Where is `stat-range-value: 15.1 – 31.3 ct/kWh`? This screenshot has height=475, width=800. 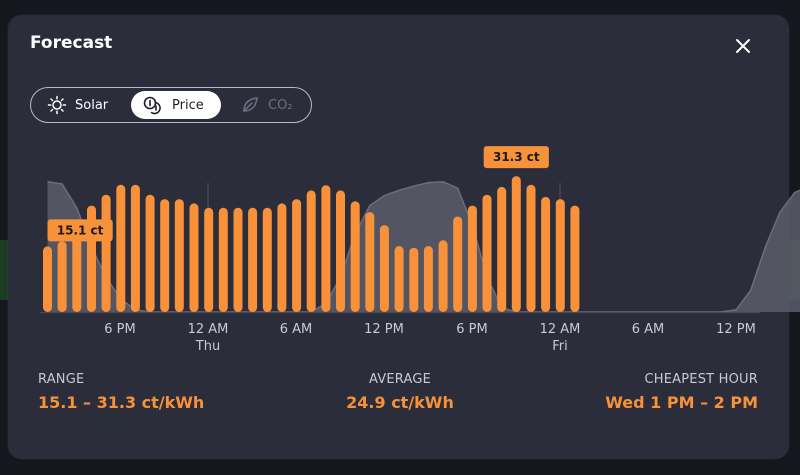
stat-range-value: 15.1 – 31.3 ct/kWh is located at coordinates (121, 402).